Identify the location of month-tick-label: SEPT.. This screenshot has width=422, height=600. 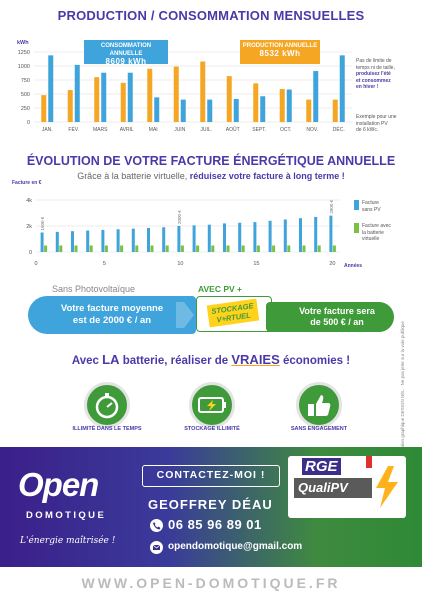
(259, 130).